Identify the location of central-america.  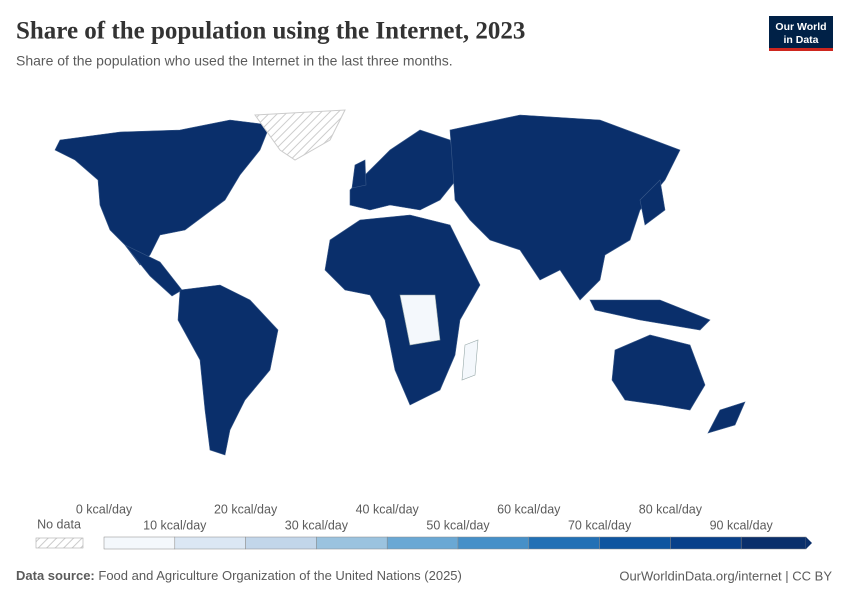
(153, 270).